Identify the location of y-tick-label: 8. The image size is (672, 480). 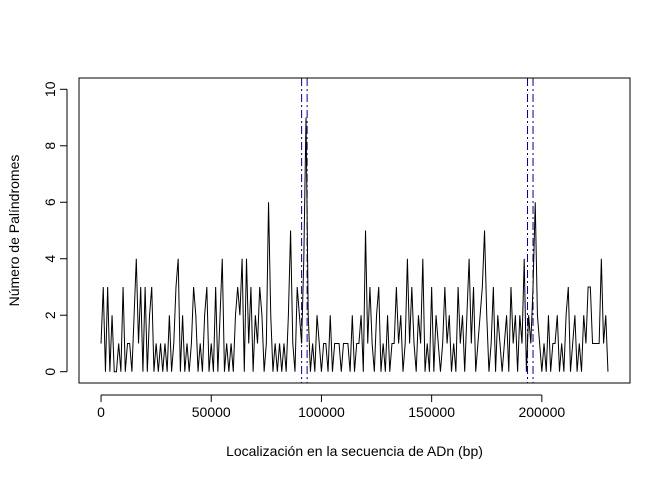
(50, 146).